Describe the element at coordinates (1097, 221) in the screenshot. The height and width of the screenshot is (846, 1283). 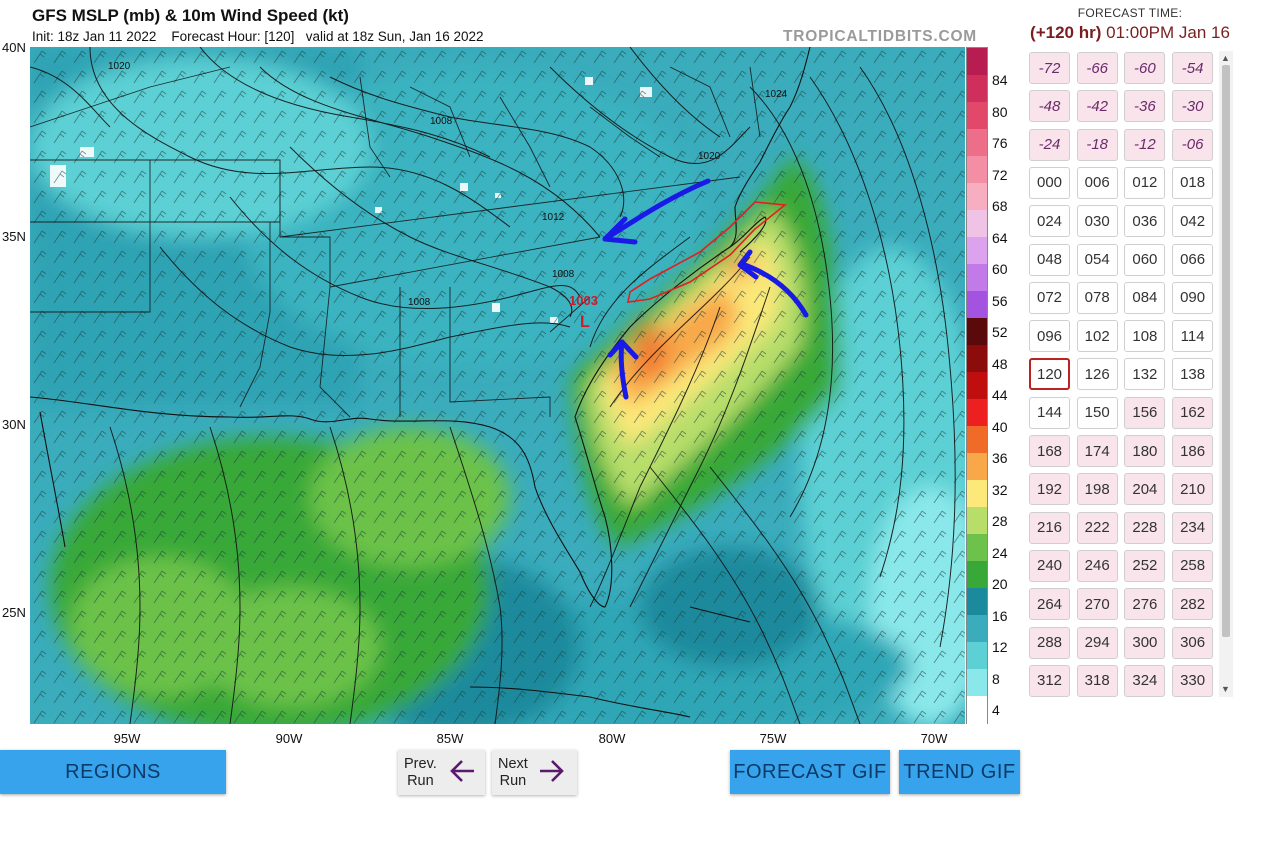
I see `forecast-hour-button: 030` at that location.